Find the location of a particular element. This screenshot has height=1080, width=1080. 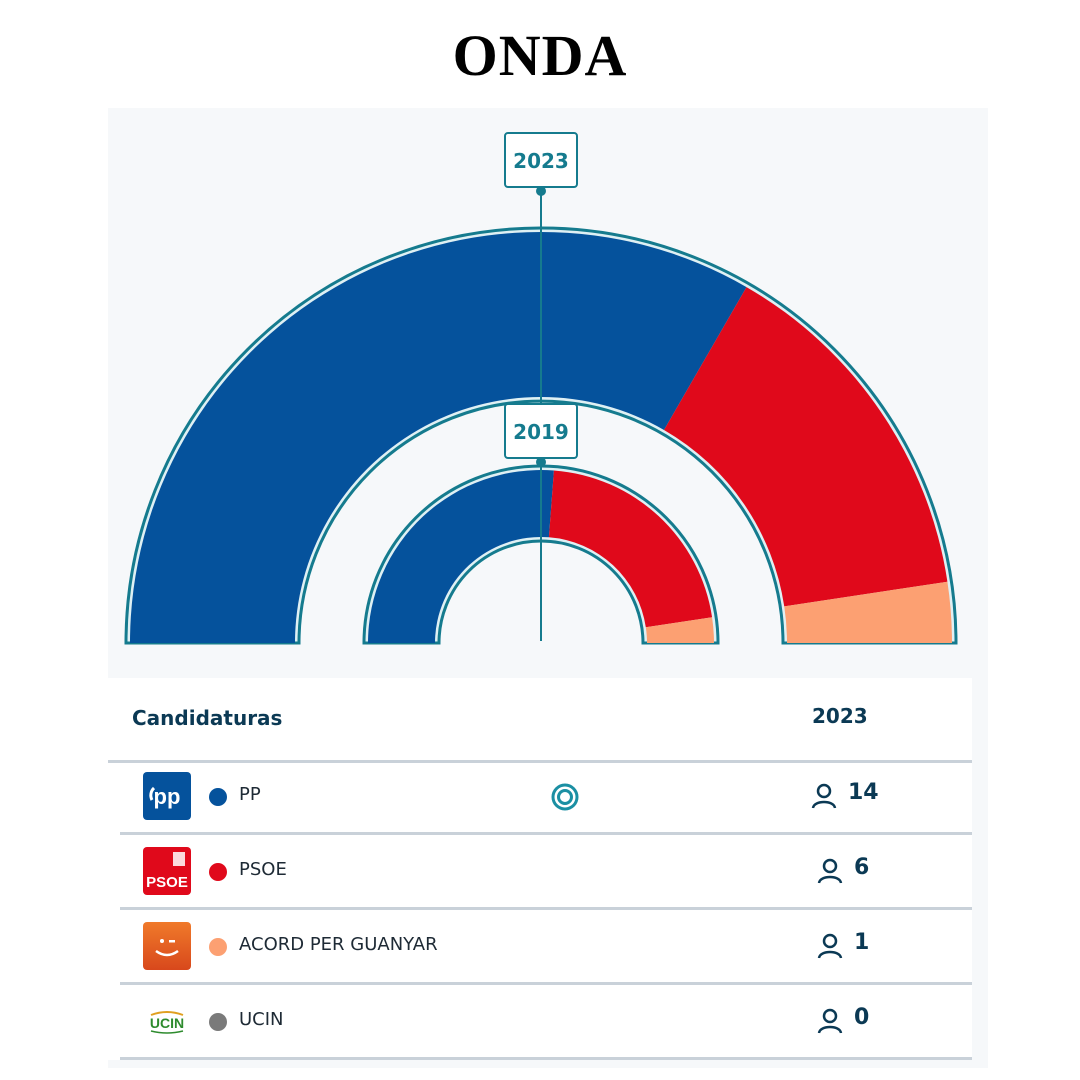

seat-number: 6 is located at coordinates (862, 867).